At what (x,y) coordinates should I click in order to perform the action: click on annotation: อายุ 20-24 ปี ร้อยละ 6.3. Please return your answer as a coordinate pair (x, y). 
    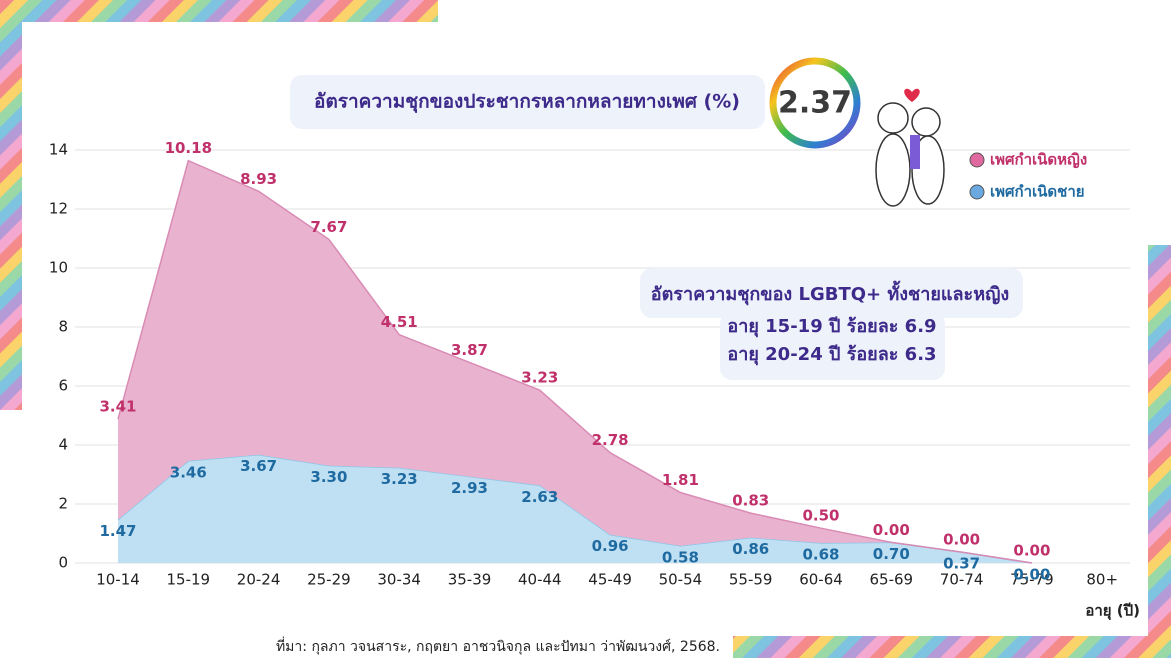
    Looking at the image, I should click on (831, 355).